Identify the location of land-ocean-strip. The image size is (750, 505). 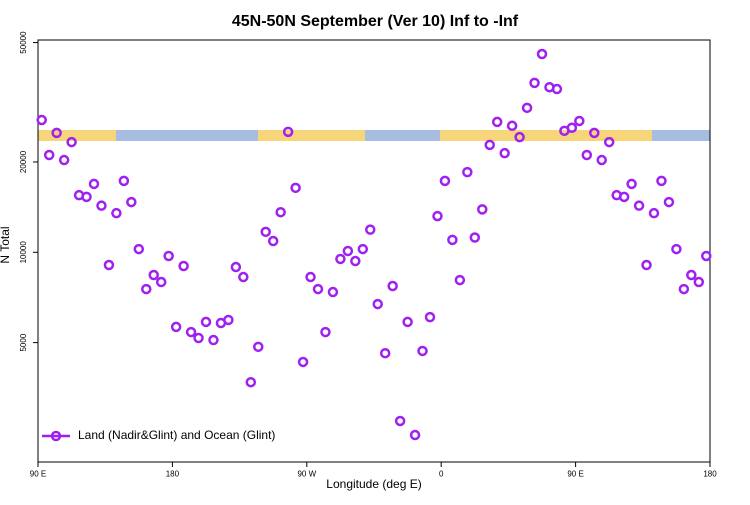
(374, 135).